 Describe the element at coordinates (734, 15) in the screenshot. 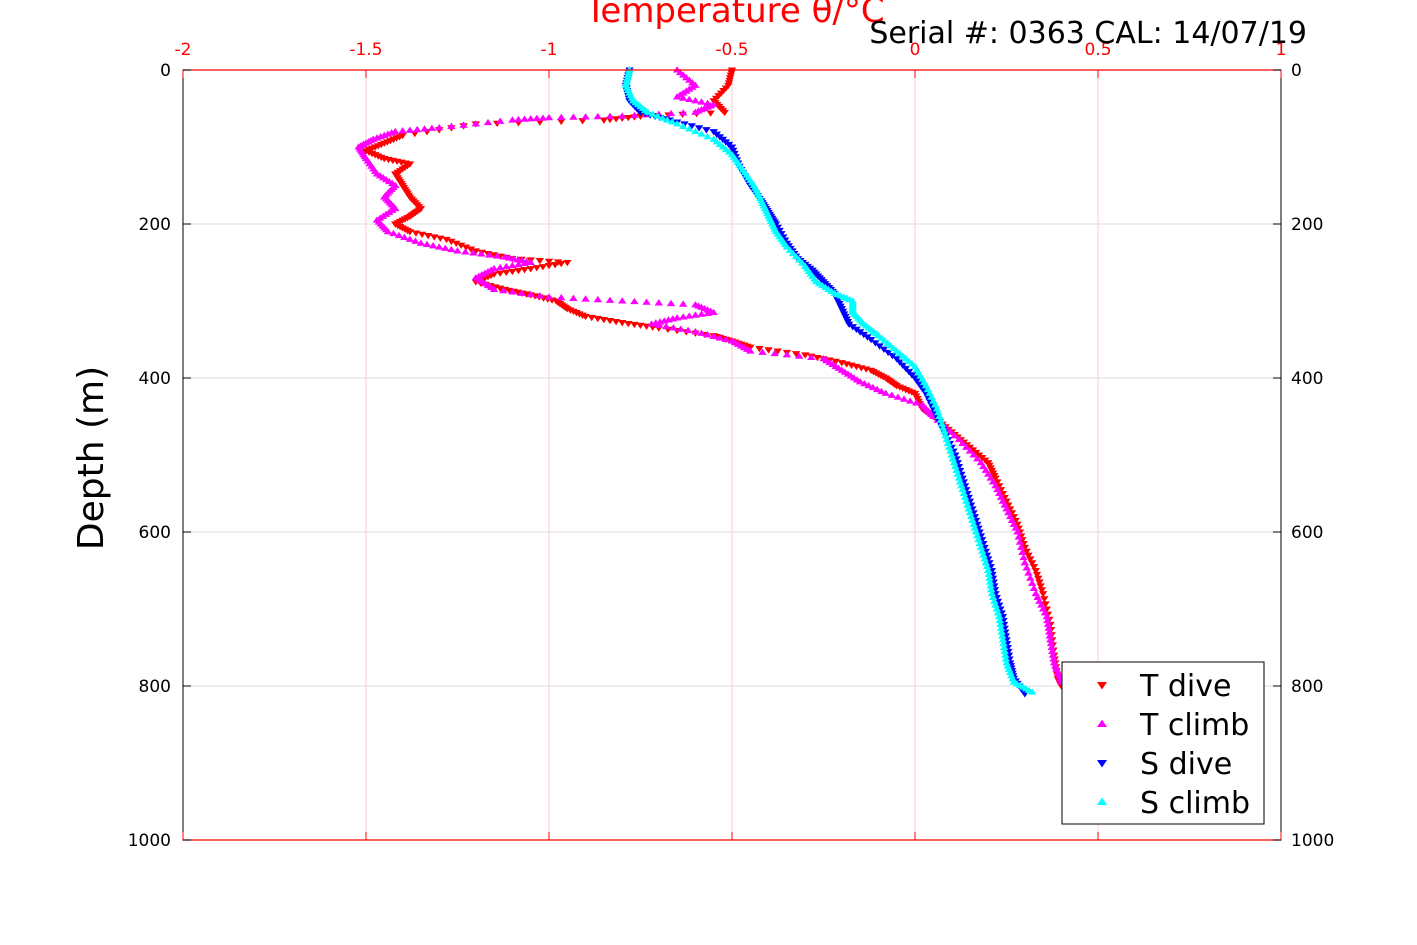

I see `top-axis-label: Temperature θ/°C` at that location.